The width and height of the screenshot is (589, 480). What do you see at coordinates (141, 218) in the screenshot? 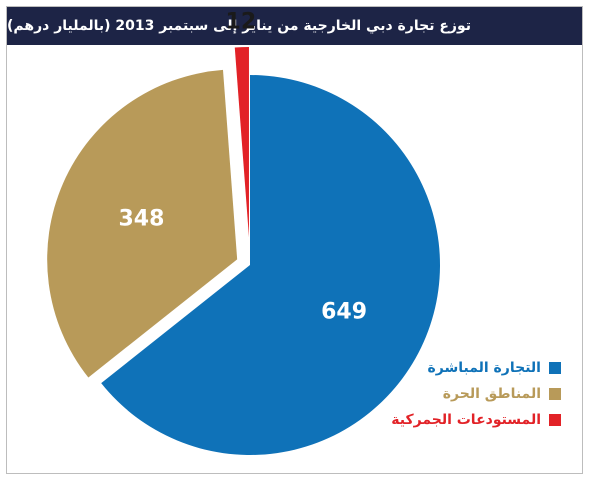
I see `data-label-free-zones: 348` at bounding box center [141, 218].